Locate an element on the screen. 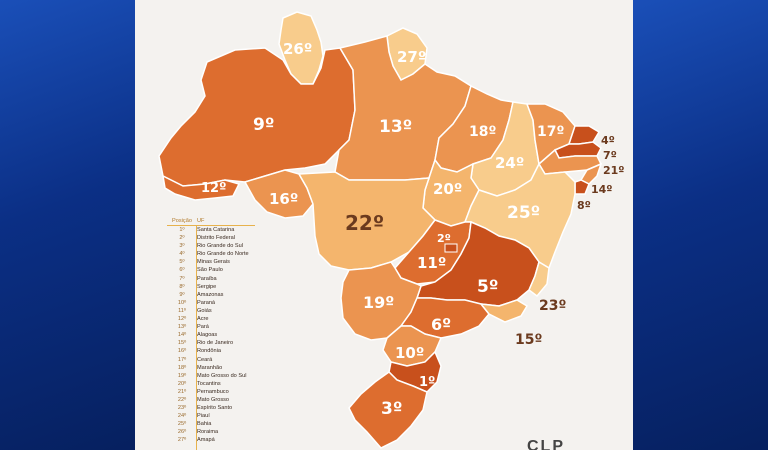 The height and width of the screenshot is (450, 768). legend-header: Posição UF is located at coordinates (211, 222).